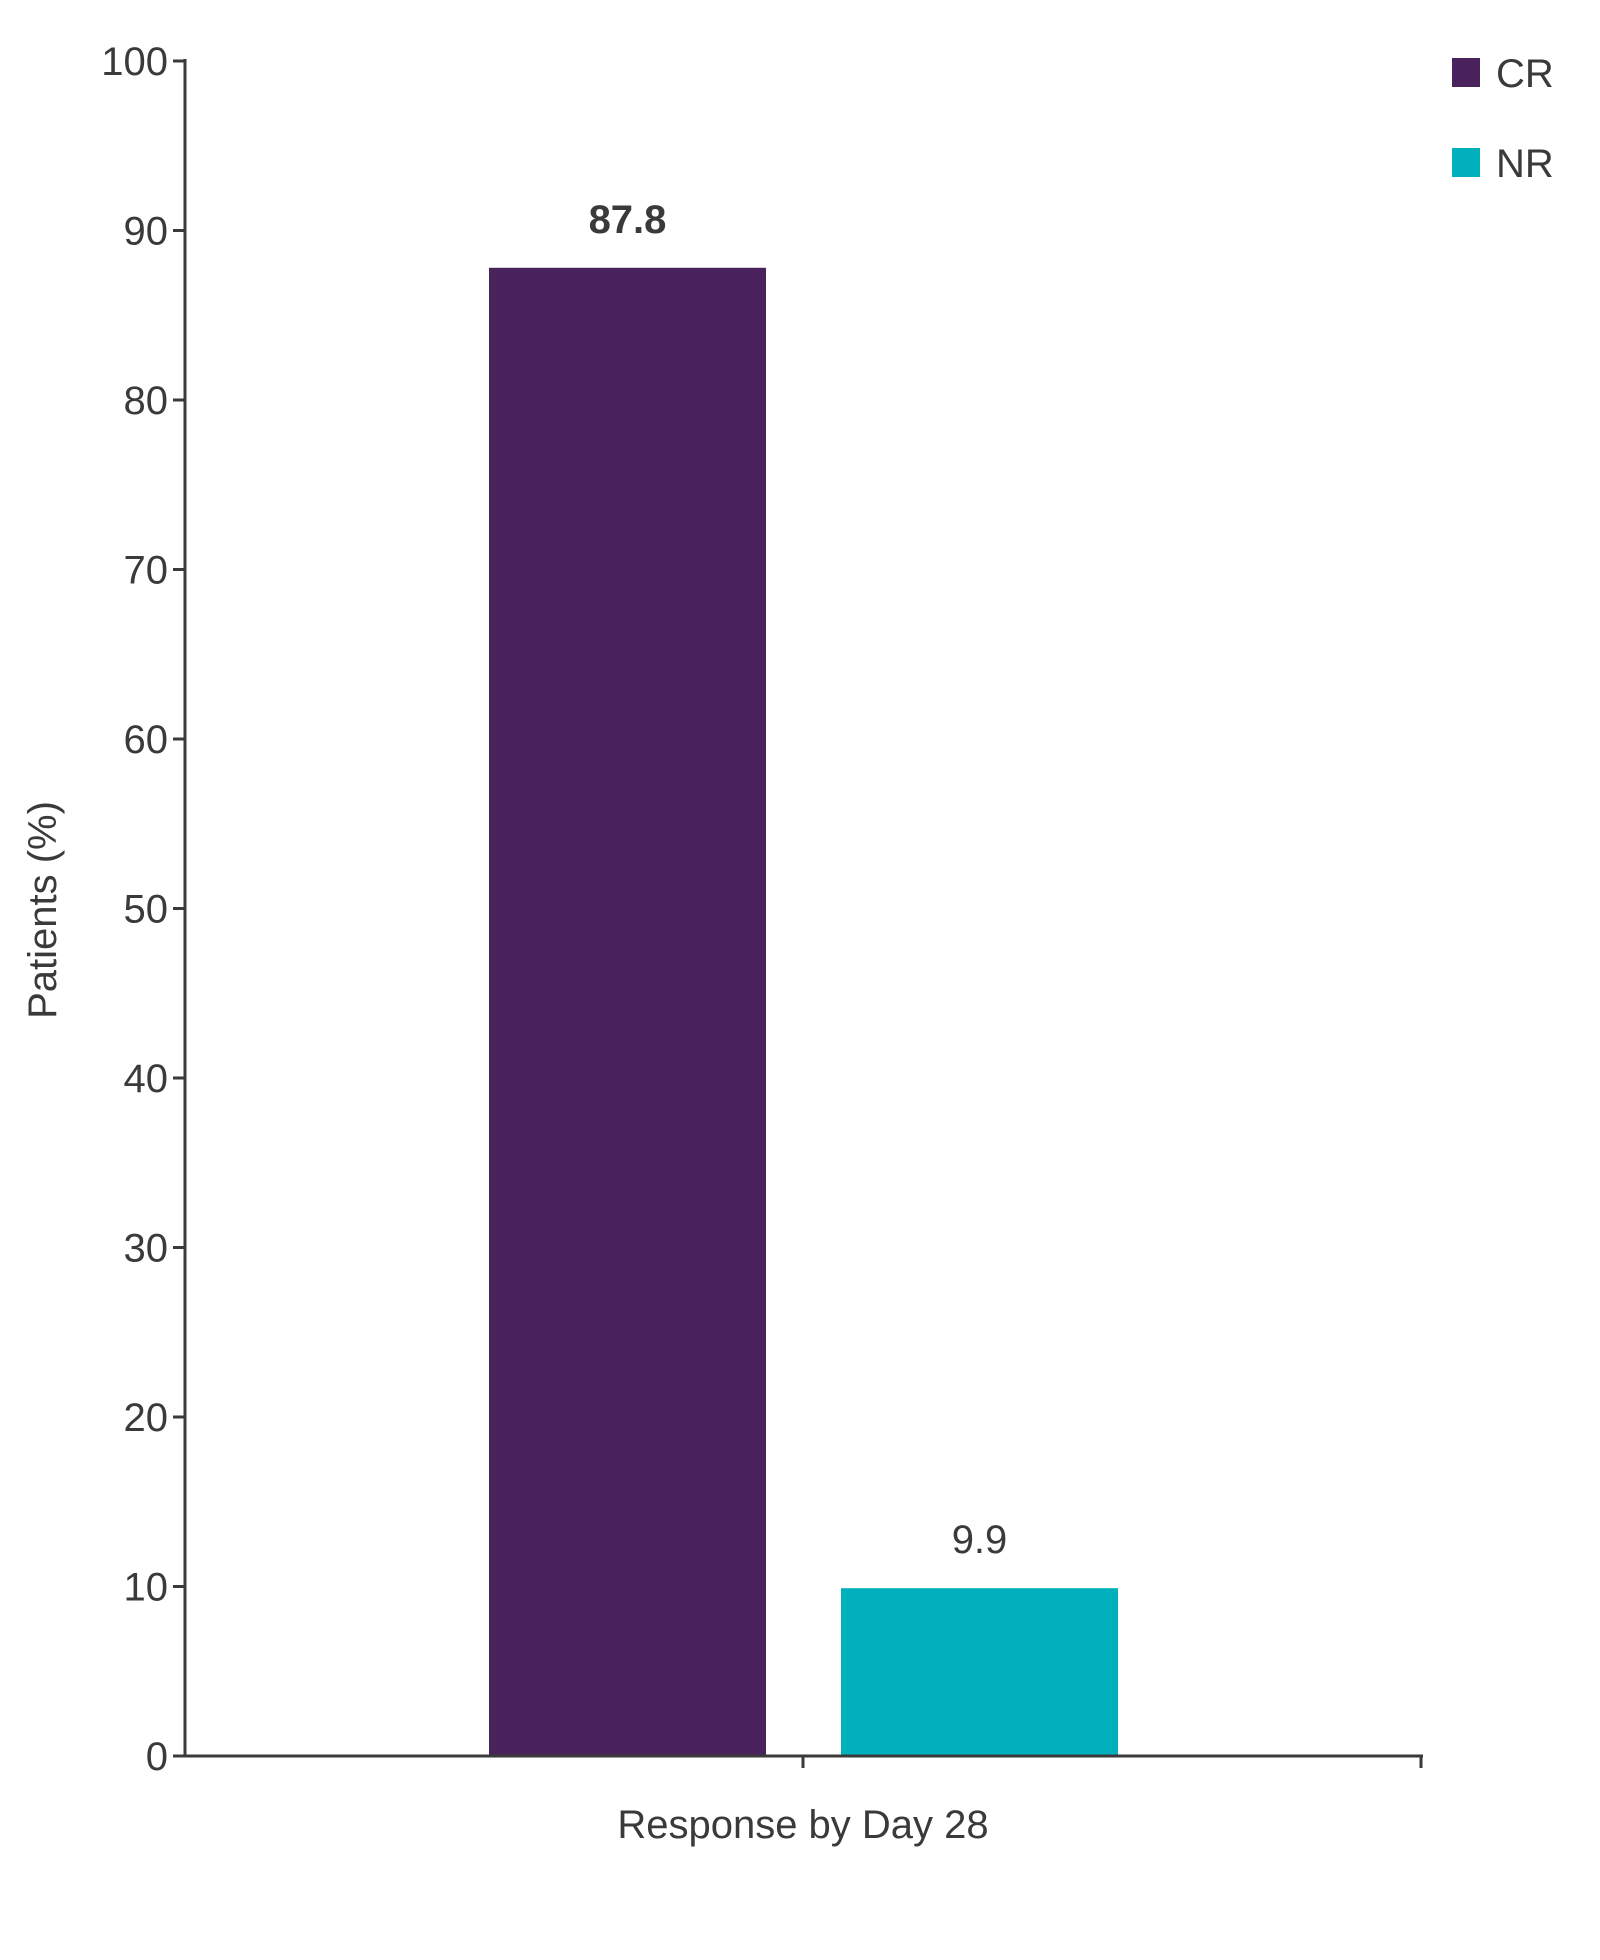 This screenshot has height=1960, width=1600. What do you see at coordinates (146, 401) in the screenshot?
I see `y-tick-label: 80` at bounding box center [146, 401].